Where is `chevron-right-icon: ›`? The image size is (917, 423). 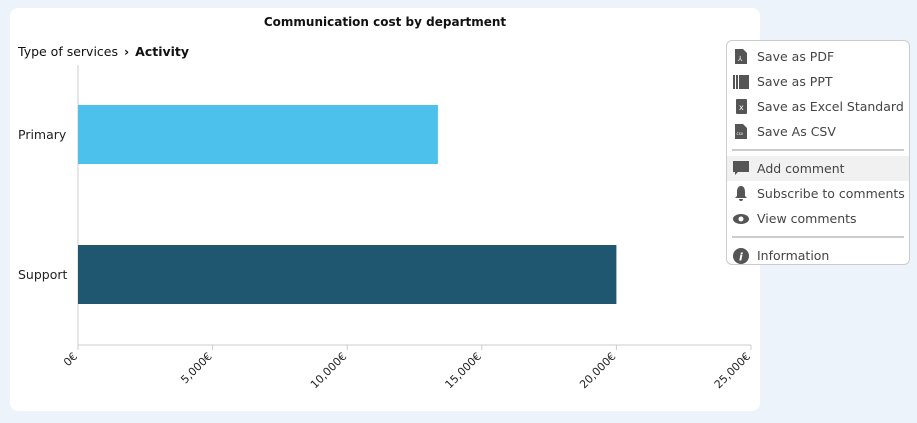 chevron-right-icon: › is located at coordinates (127, 51).